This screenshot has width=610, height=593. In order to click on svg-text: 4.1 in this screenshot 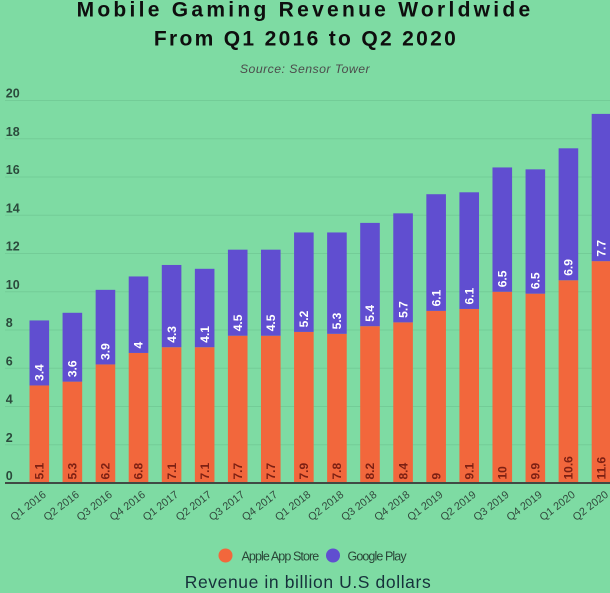, I will do `click(205, 334)`.